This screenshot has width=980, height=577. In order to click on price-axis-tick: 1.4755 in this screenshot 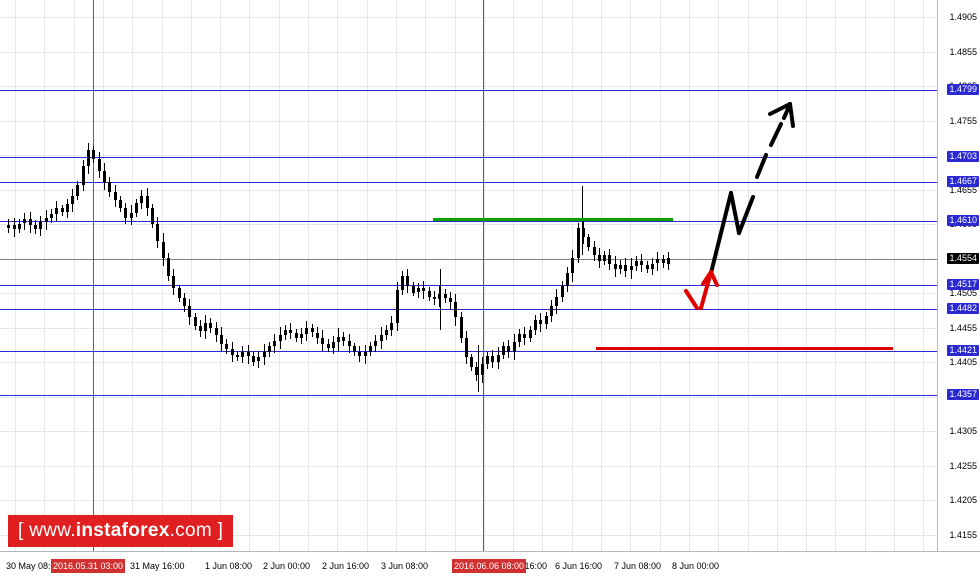, I will do `click(963, 120)`.